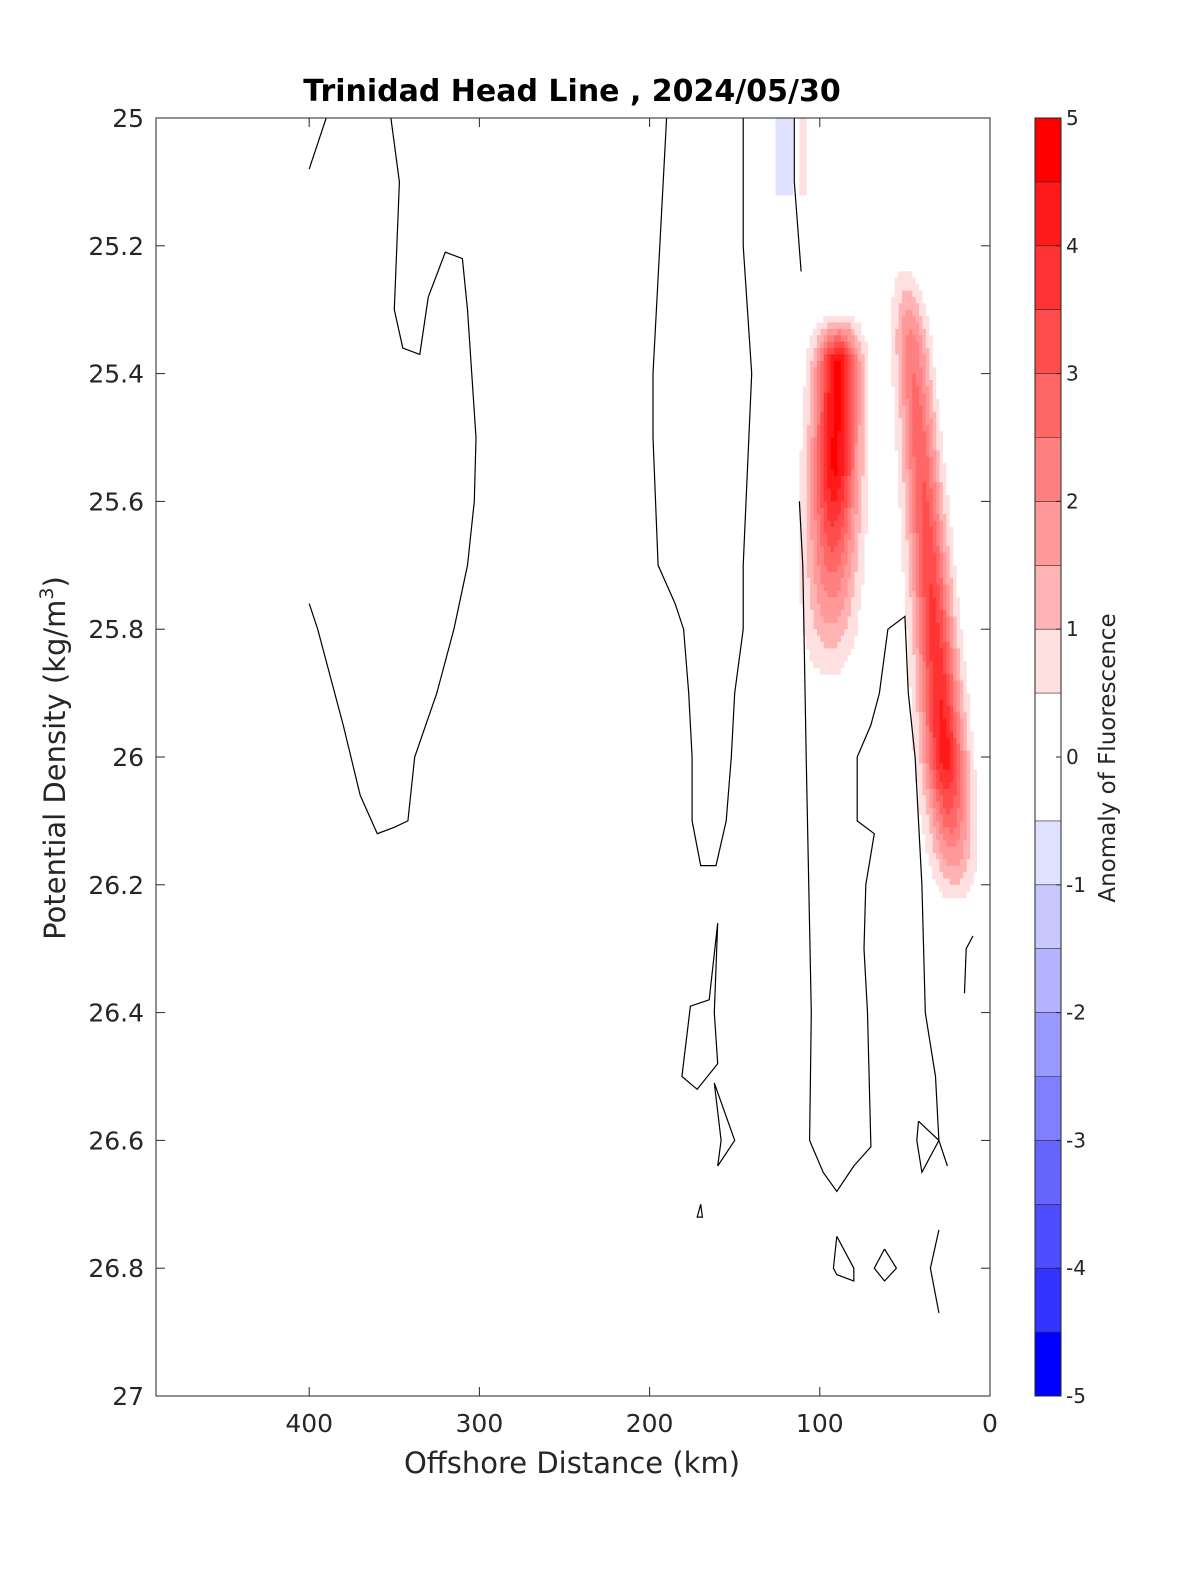 Image resolution: width=1200 pixels, height=1575 pixels. Describe the element at coordinates (116, 1268) in the screenshot. I see `y-tick-label: 26.8` at that location.